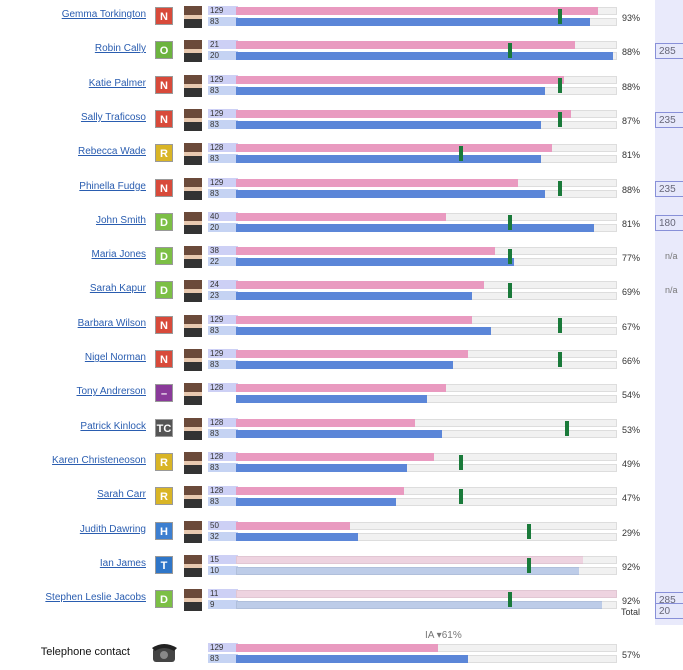  I want to click on bottom-number: 10, so click(223, 570).